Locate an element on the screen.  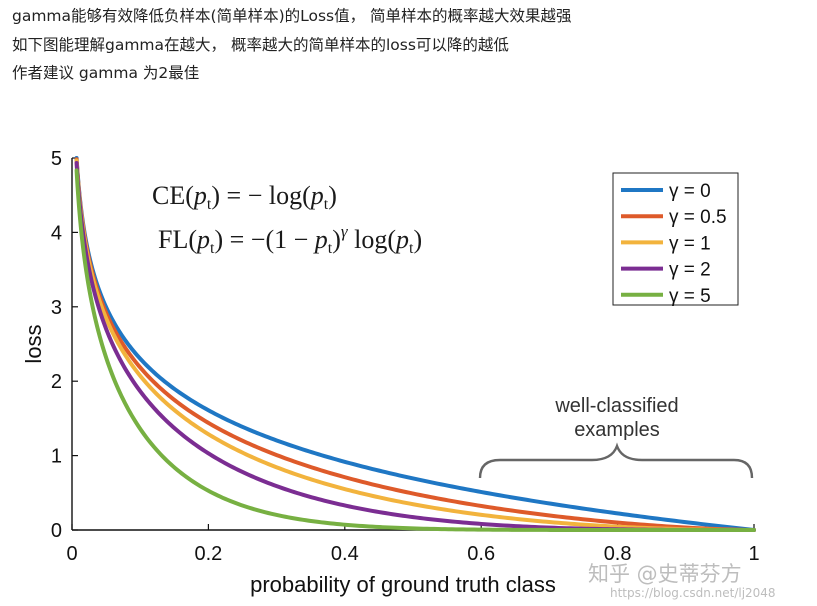
formula-fl-arg-close: ) is located at coordinates (417, 239).